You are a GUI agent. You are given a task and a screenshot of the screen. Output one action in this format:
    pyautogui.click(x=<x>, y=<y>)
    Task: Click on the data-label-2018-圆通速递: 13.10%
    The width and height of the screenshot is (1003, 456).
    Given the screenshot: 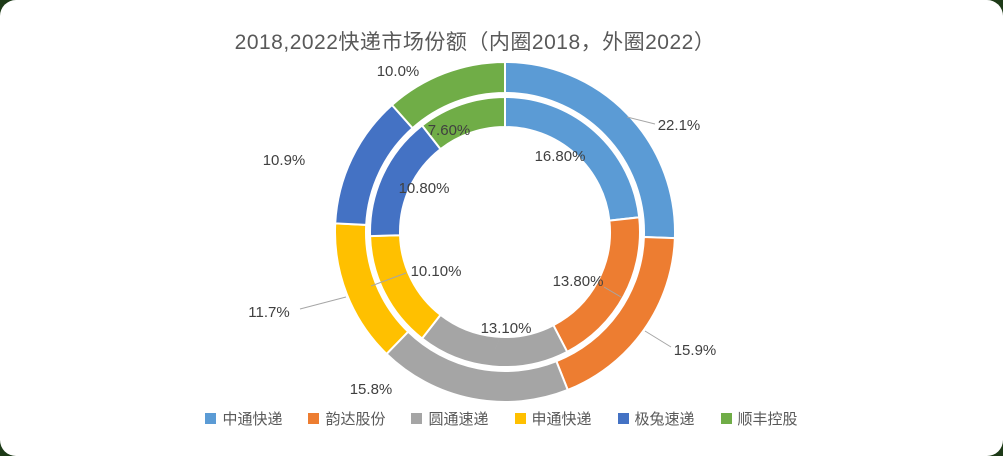 What is the action you would take?
    pyautogui.click(x=506, y=328)
    